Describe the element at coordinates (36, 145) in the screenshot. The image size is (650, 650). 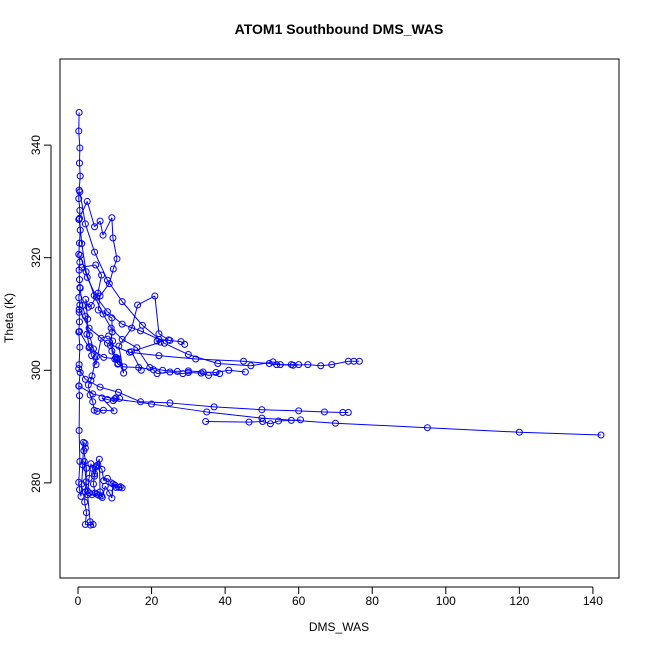
I see `y-tick-label: 340` at that location.